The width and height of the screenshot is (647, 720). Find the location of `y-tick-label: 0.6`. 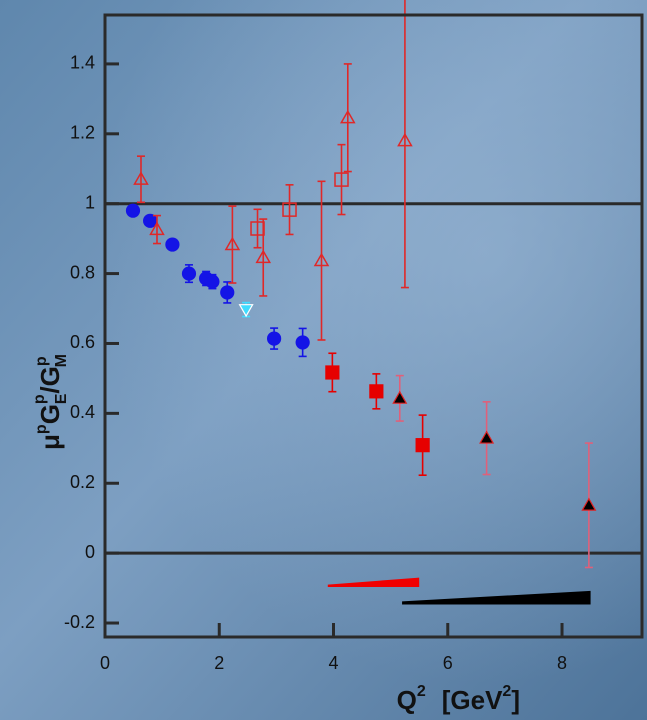

y-tick-label: 0.6 is located at coordinates (82, 342).